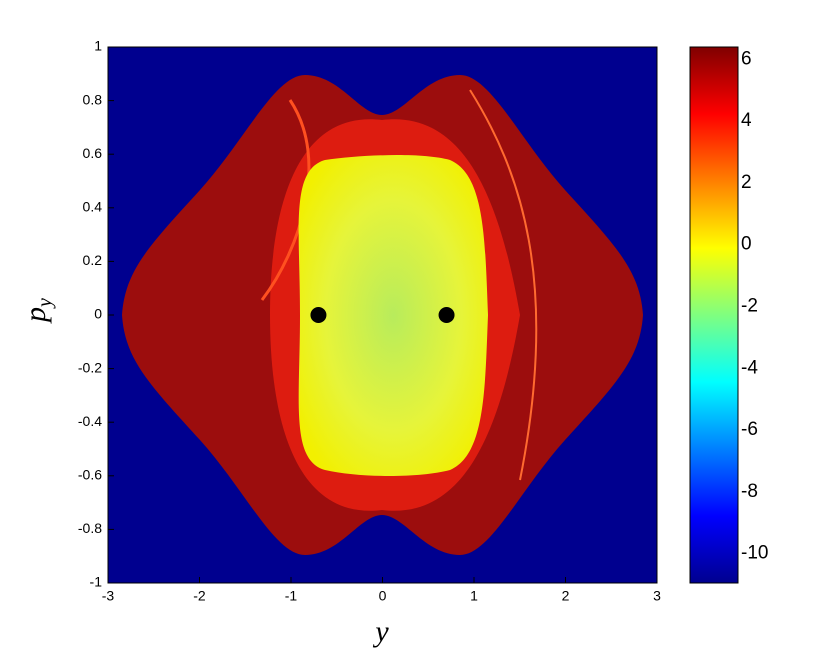 The image size is (830, 655). Describe the element at coordinates (746, 244) in the screenshot. I see `colorbar-tick-label: 0` at that location.